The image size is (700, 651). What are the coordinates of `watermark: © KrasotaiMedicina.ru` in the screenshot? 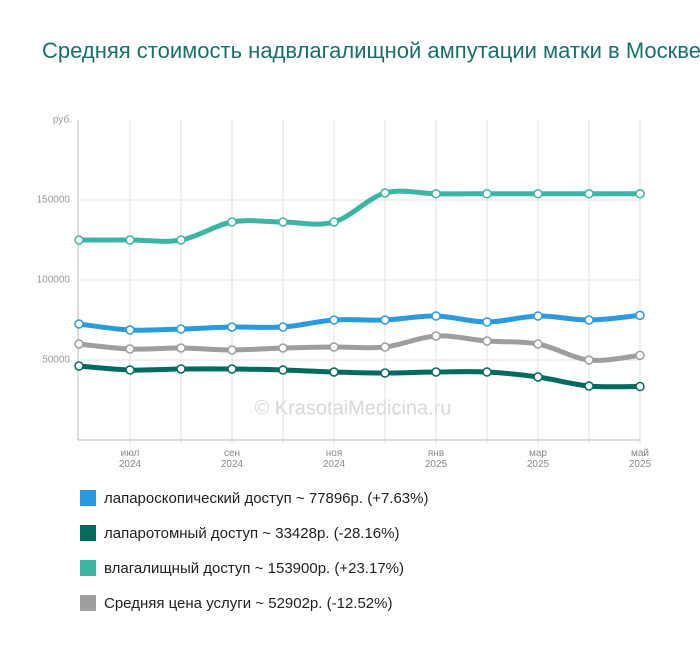 It's located at (352, 408).